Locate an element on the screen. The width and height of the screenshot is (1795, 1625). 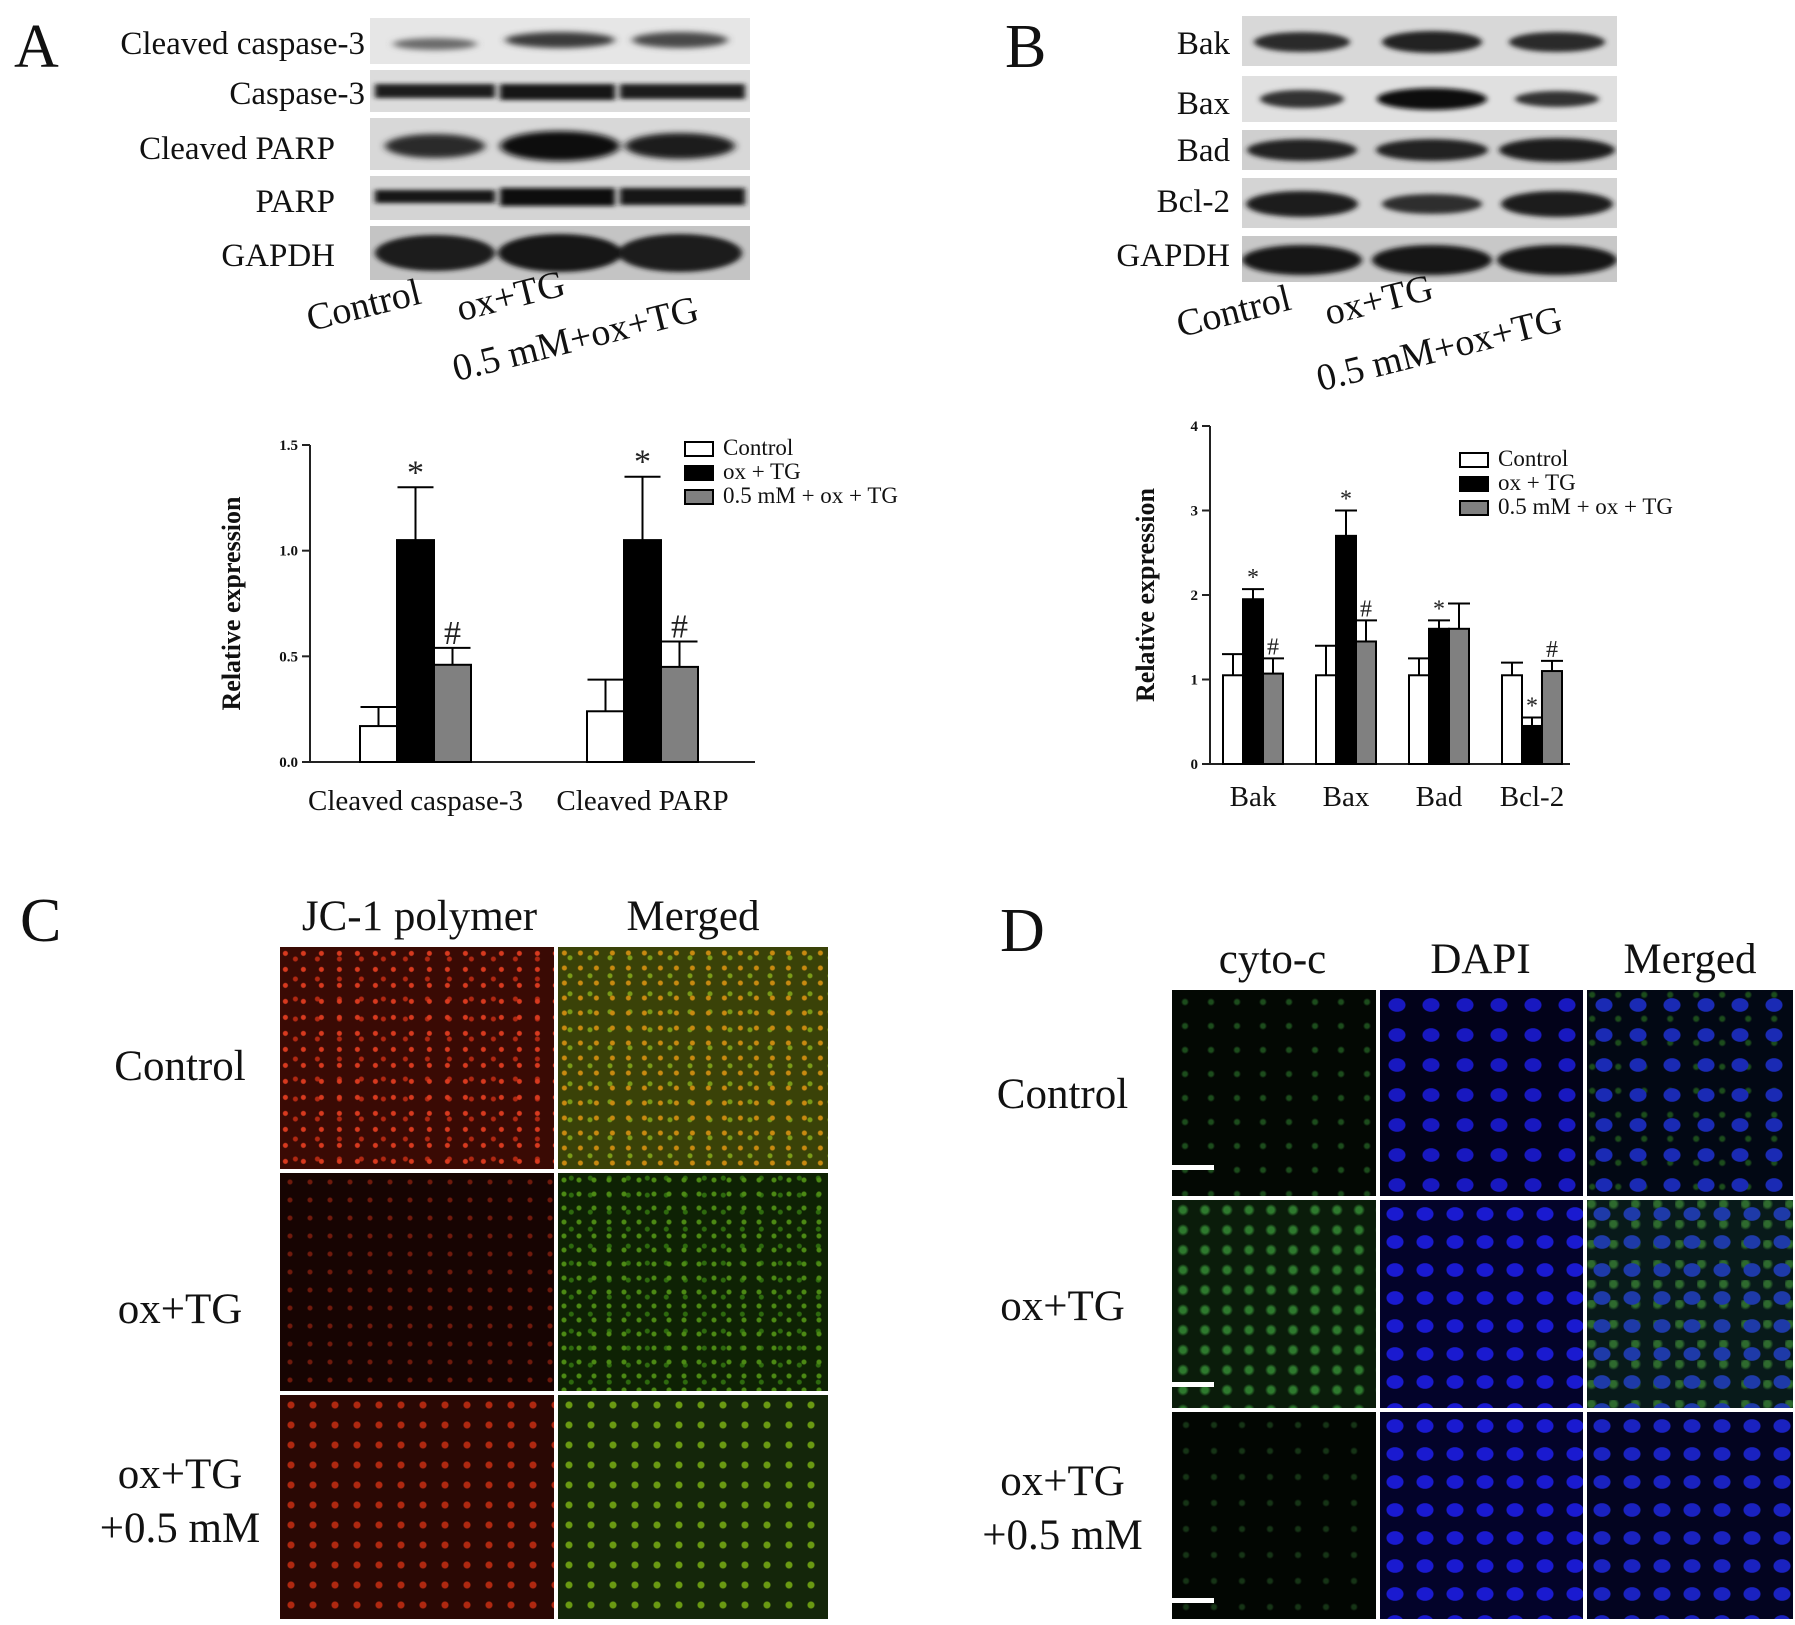
category-label: Bcl-2 is located at coordinates (1532, 797).